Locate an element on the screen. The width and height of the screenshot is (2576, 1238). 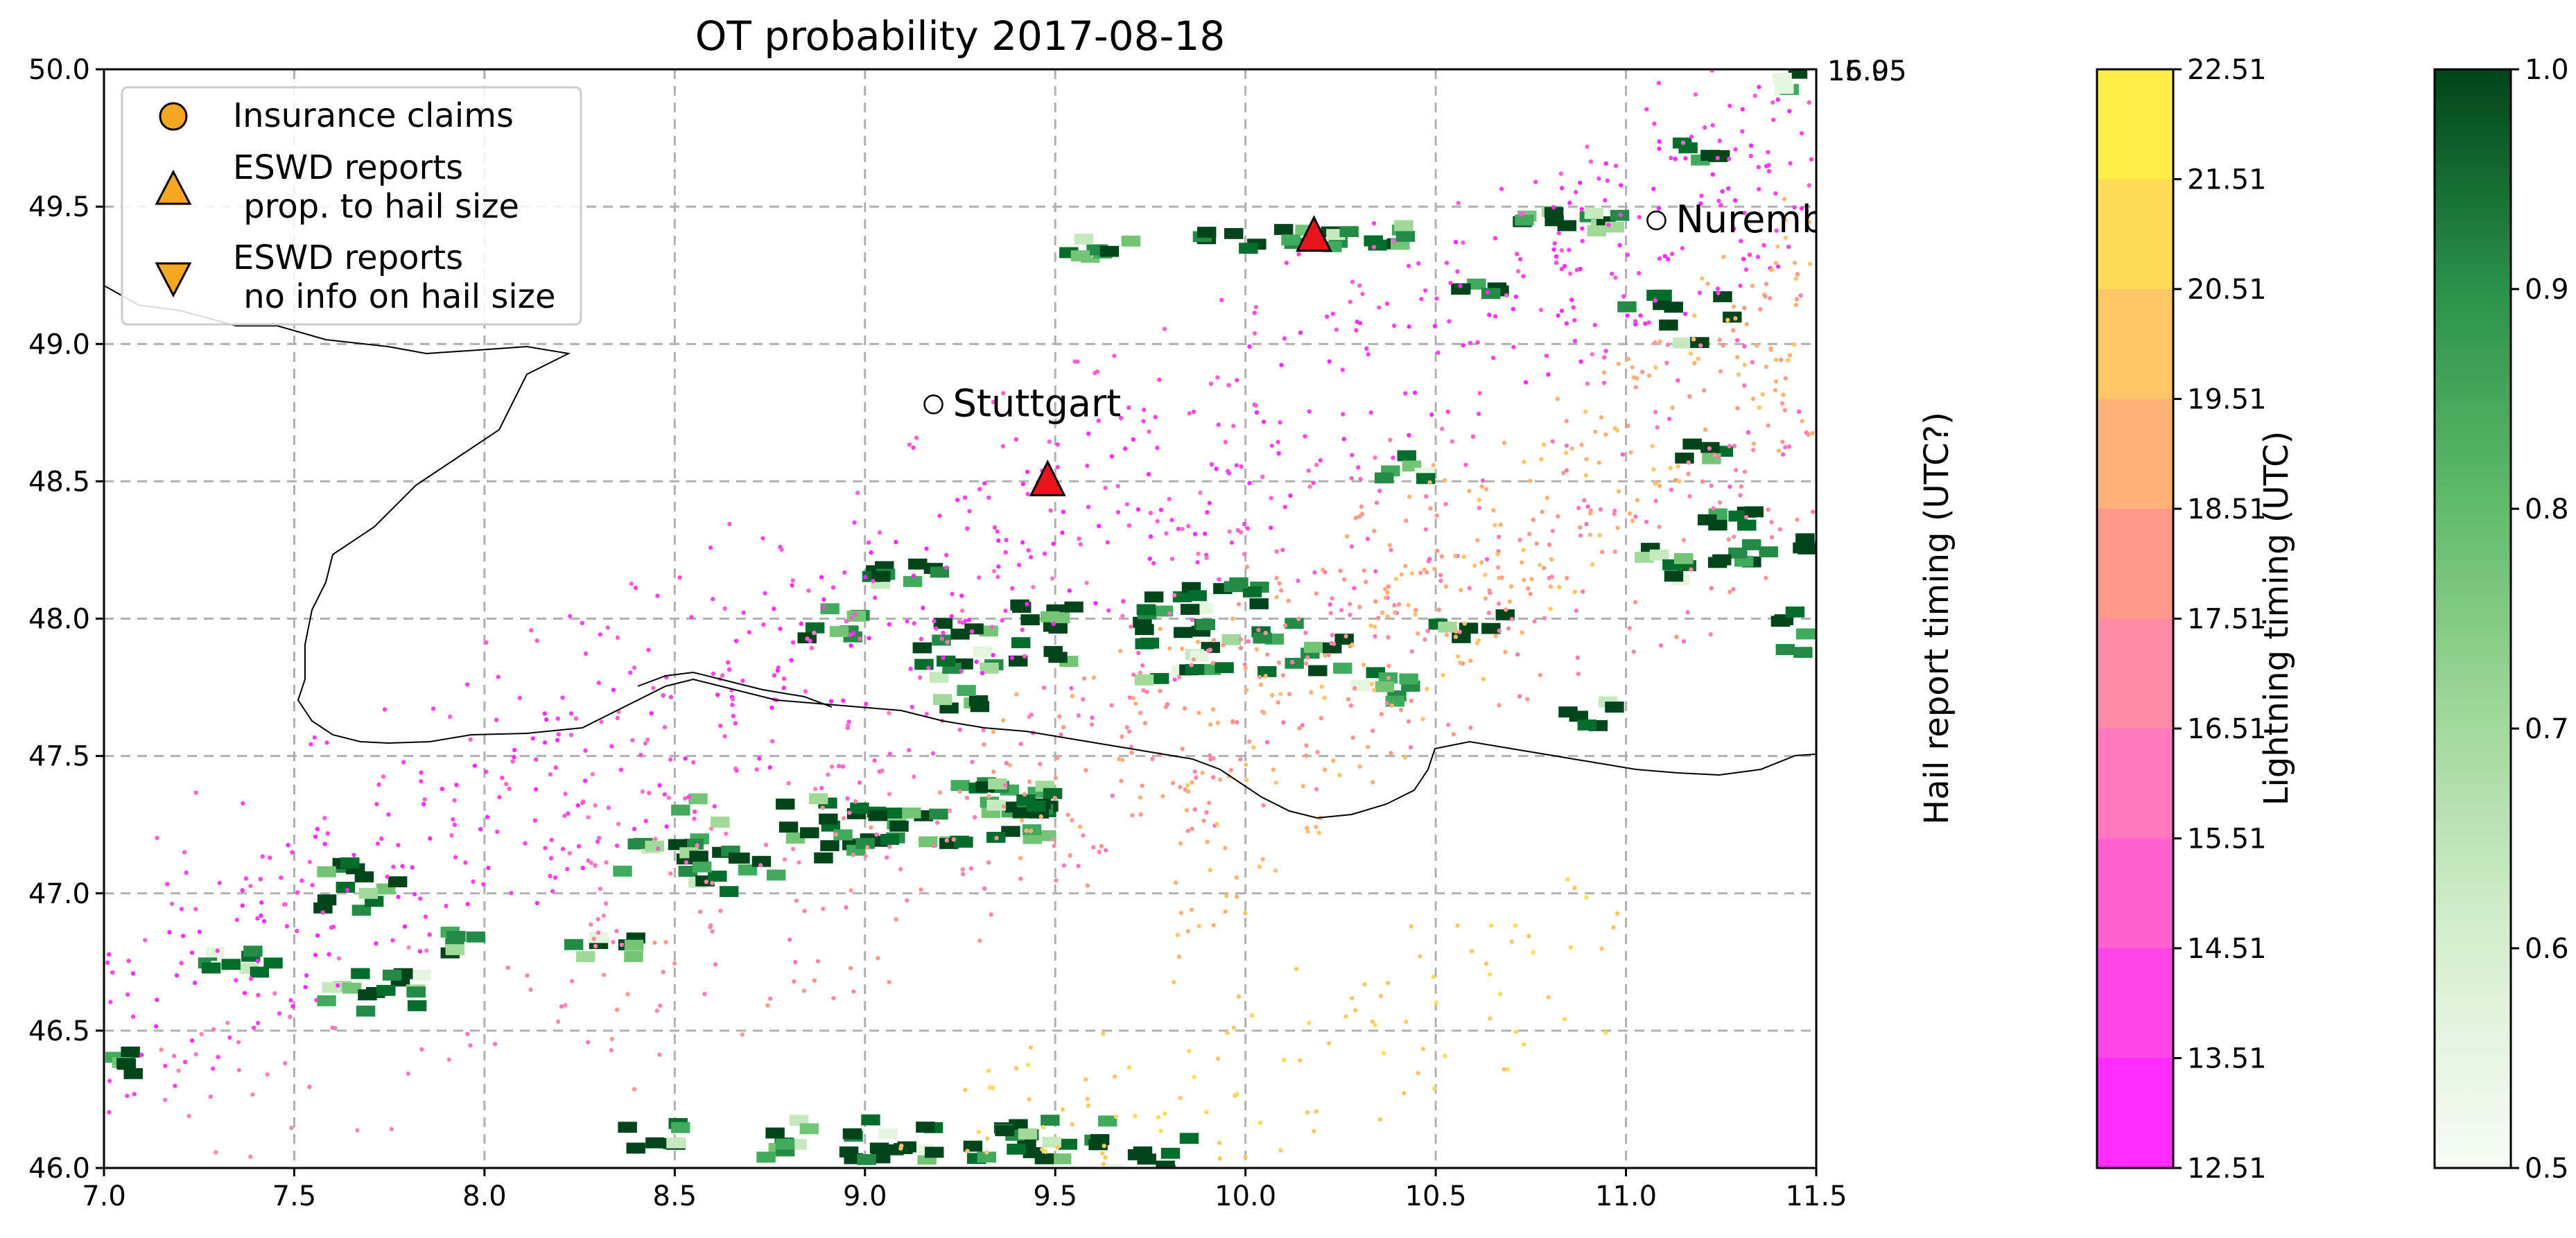
lightning-colorbar-band is located at coordinates (2135, 1113).